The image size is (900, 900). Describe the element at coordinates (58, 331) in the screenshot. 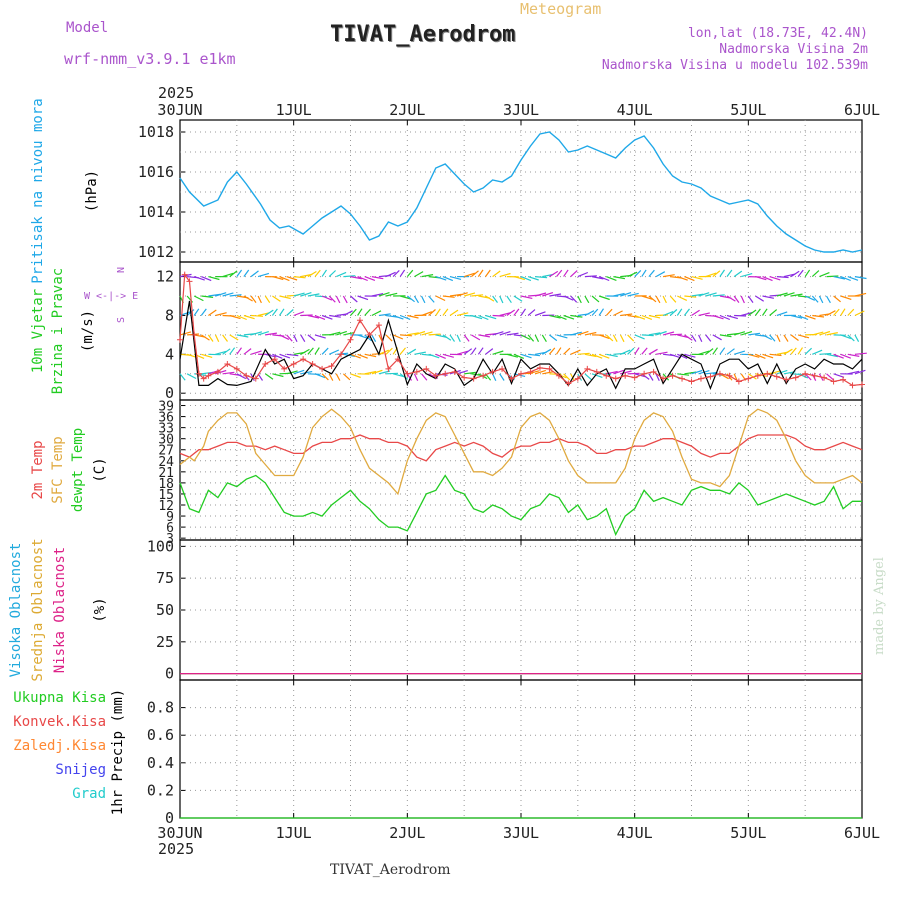

I see `wind-axis-title-2: Brzina i Pravac` at that location.